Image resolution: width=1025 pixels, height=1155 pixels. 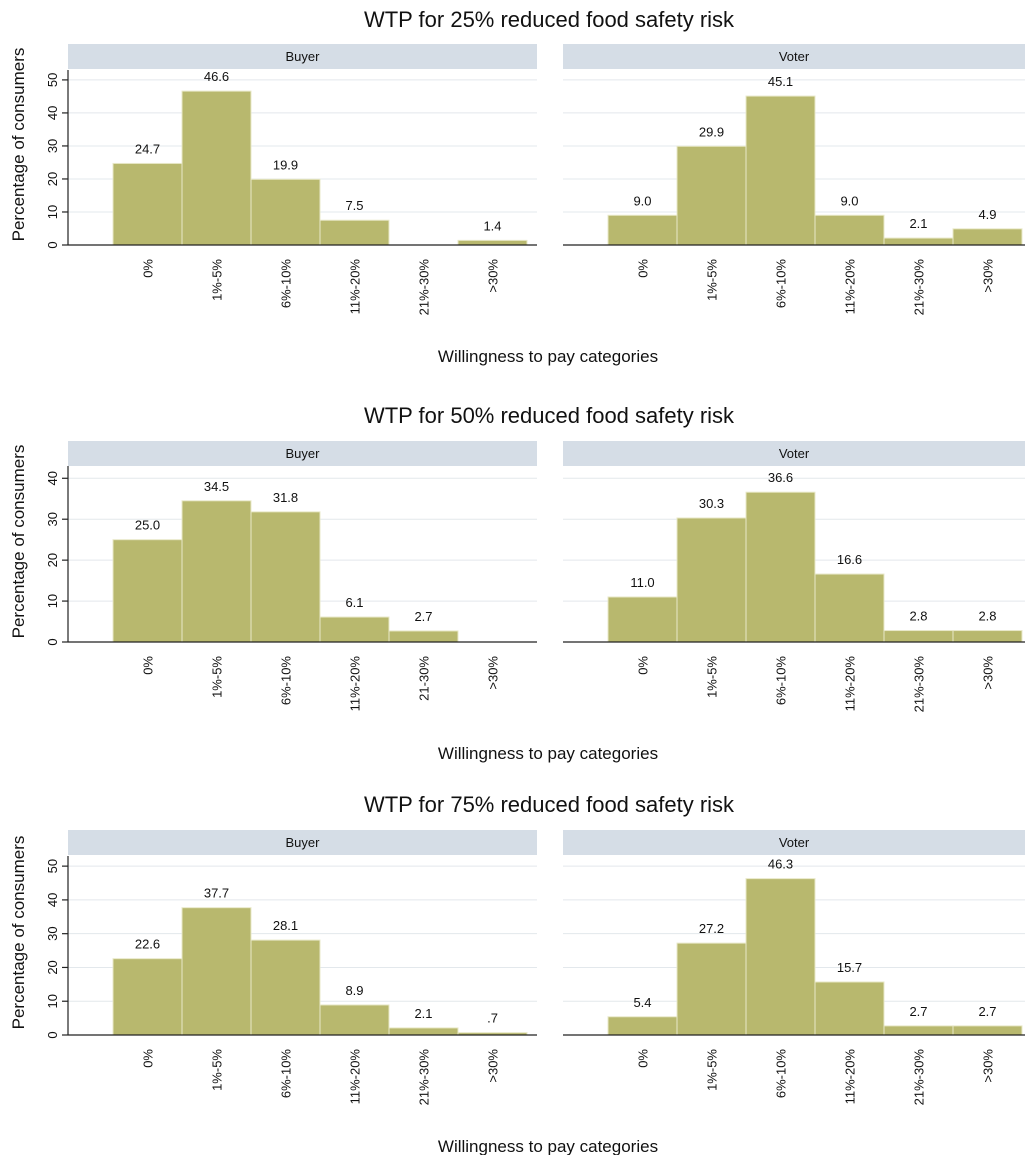 What do you see at coordinates (711, 928) in the screenshot?
I see `value-label: 27.2` at bounding box center [711, 928].